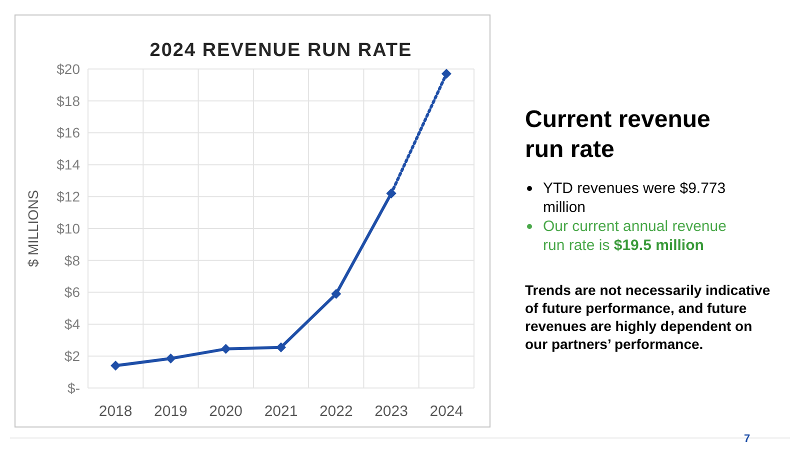  What do you see at coordinates (68, 228) in the screenshot?
I see `y-tick-label: $10` at bounding box center [68, 228].